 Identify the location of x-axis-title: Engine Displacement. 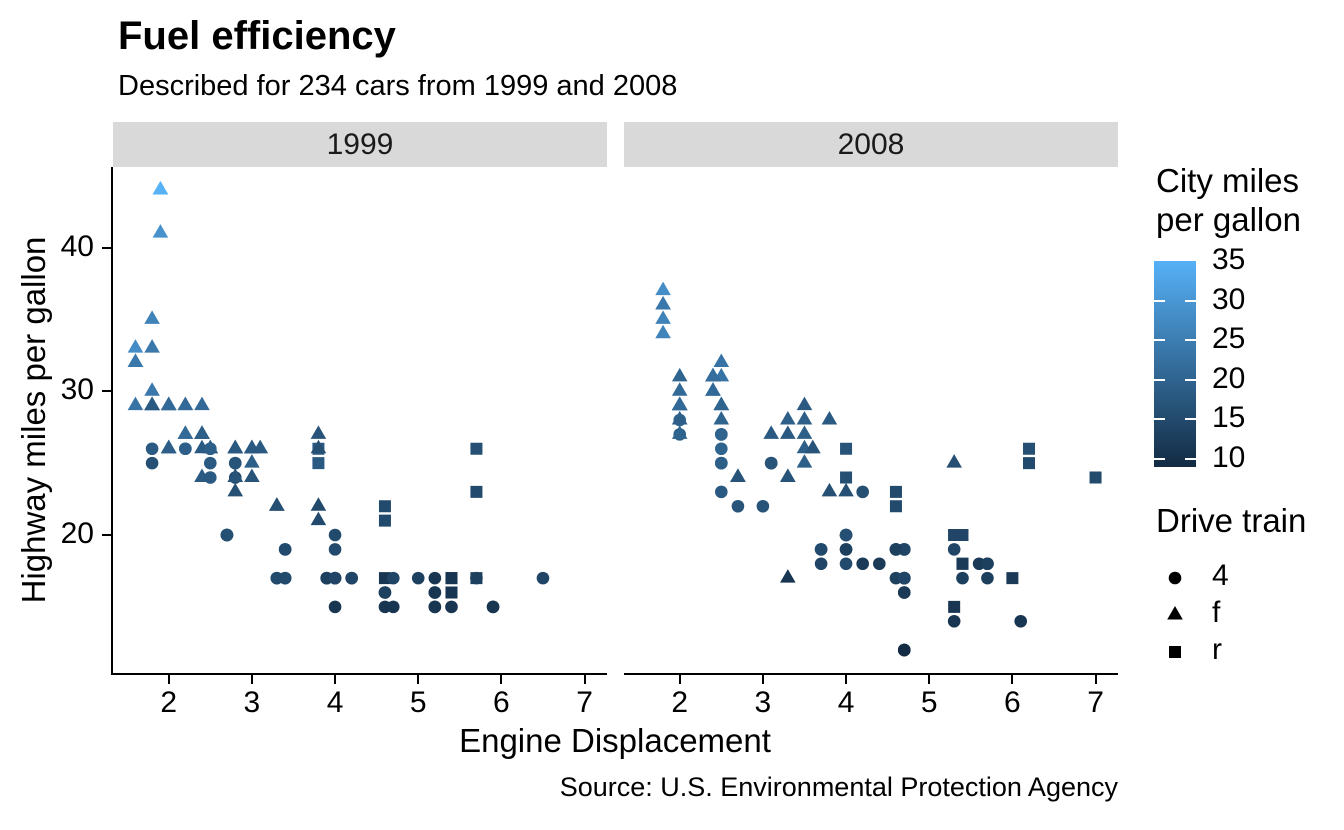
(615, 740).